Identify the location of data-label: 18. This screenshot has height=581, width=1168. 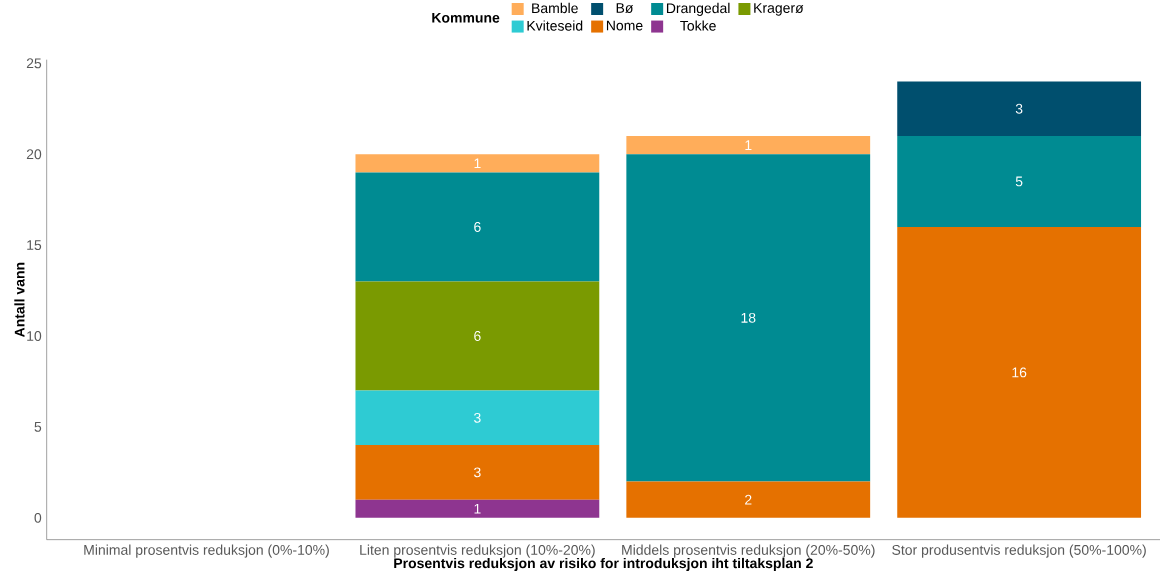
(748, 317).